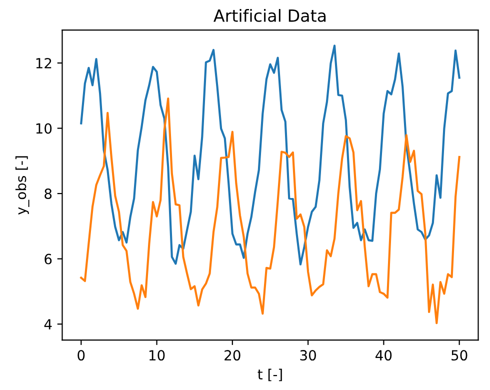  What do you see at coordinates (384, 355) in the screenshot?
I see `x-tick-label: 40` at bounding box center [384, 355].